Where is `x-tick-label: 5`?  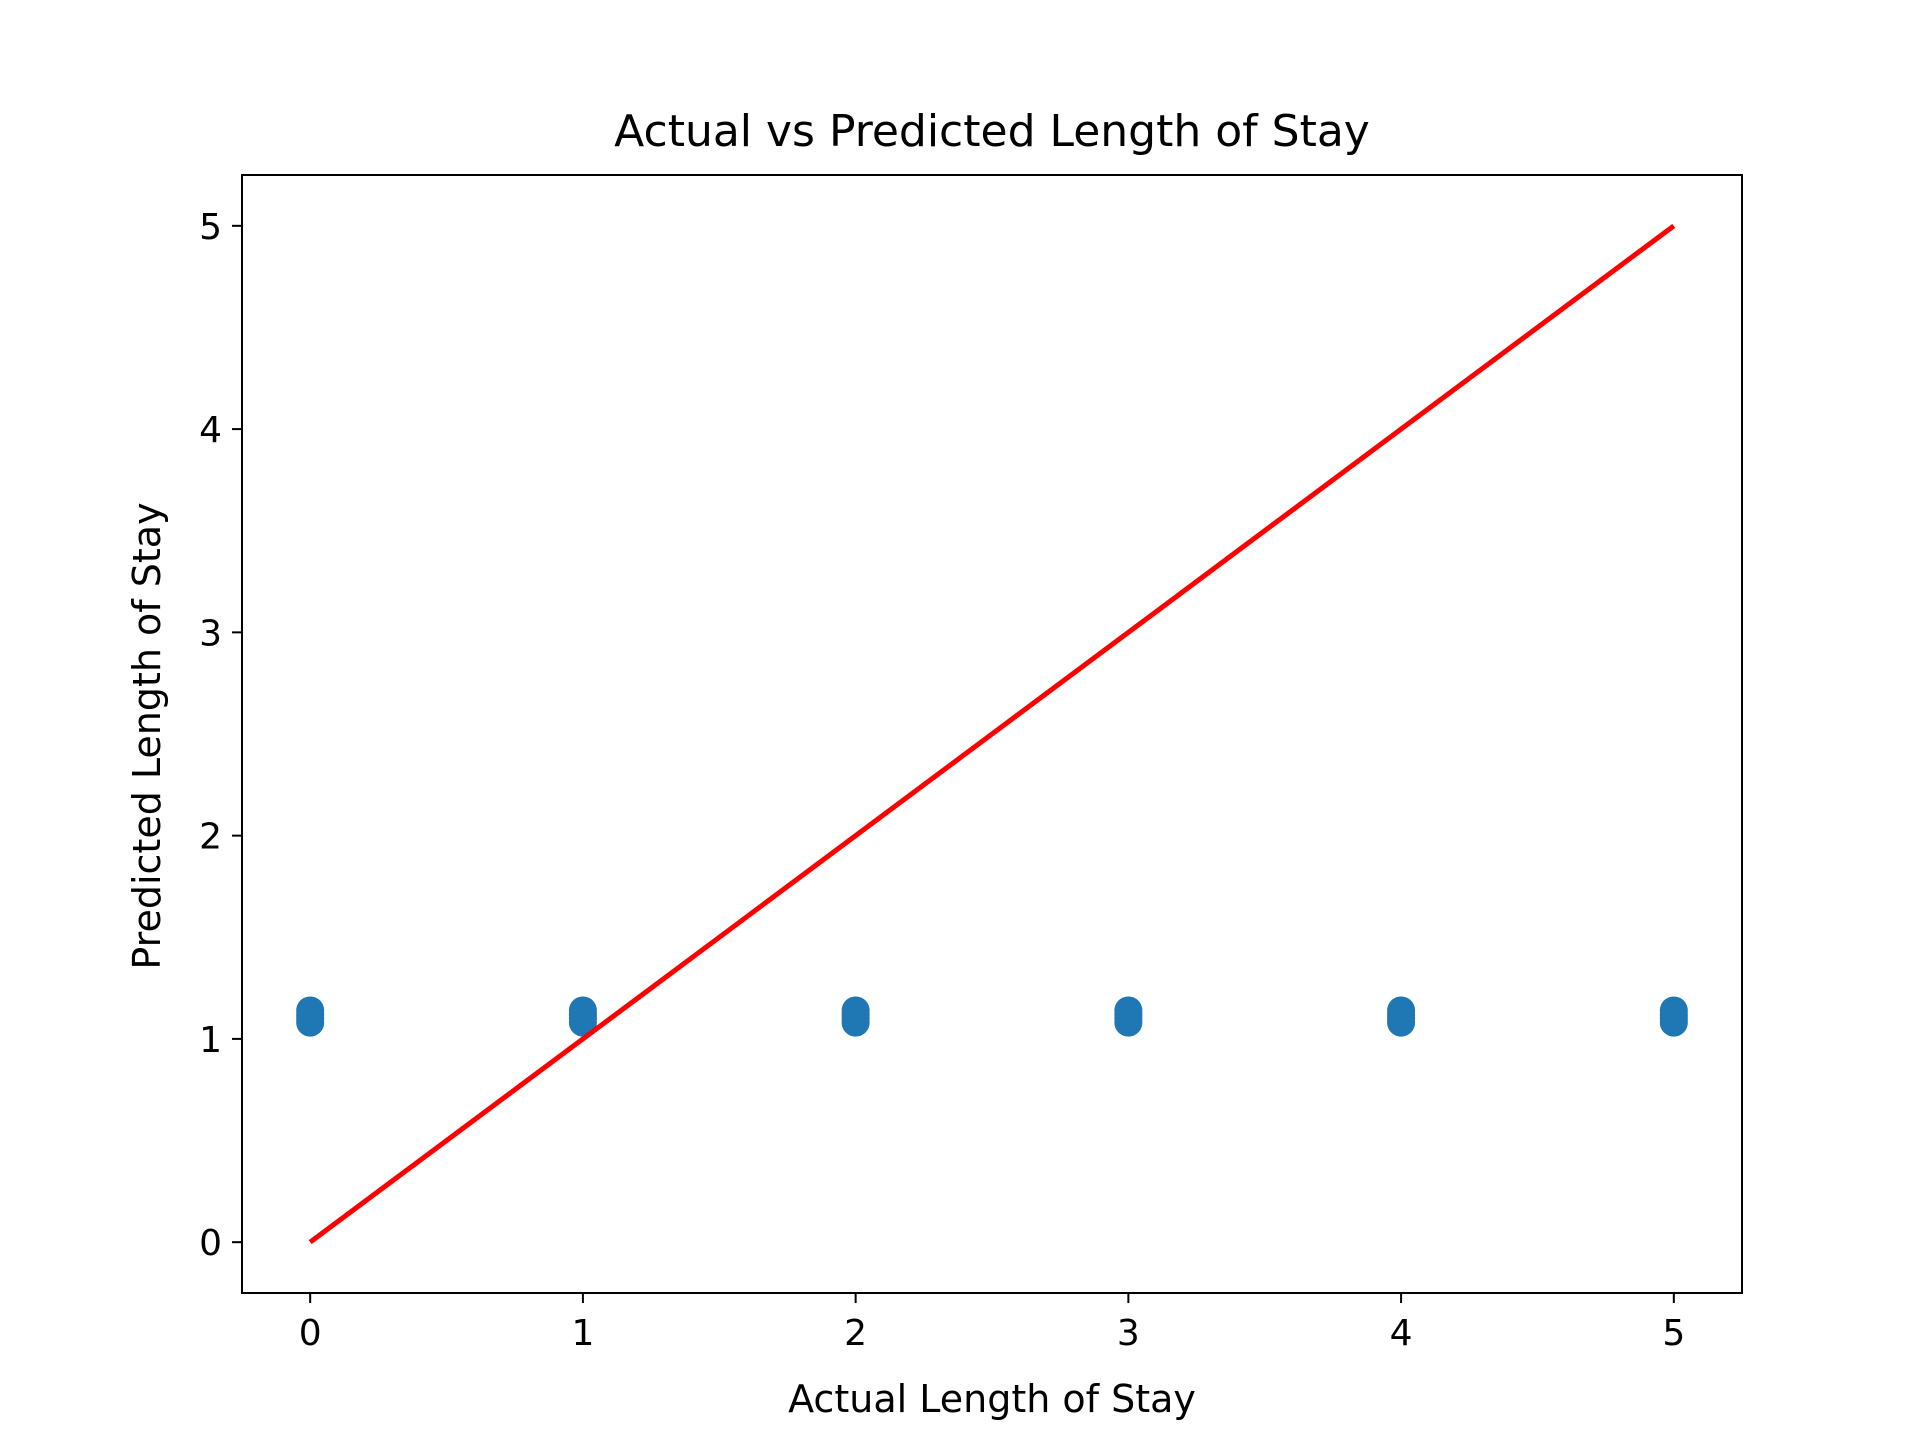
x-tick-label: 5 is located at coordinates (1673, 1333).